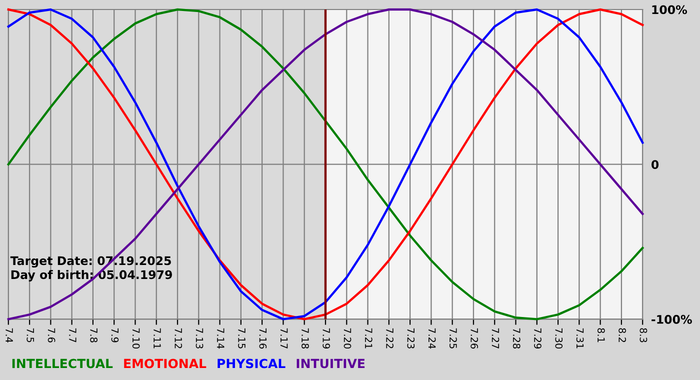 The height and width of the screenshot is (380, 700). Describe the element at coordinates (72, 335) in the screenshot. I see `x-tick-label: 7.7` at that location.